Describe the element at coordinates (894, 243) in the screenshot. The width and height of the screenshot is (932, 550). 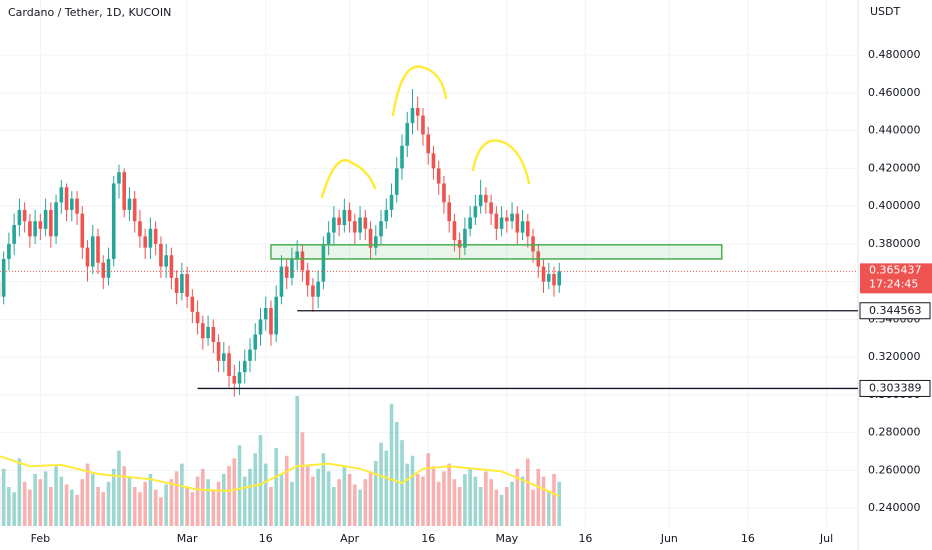
I see `y-tick-label: 0.380000` at that location.